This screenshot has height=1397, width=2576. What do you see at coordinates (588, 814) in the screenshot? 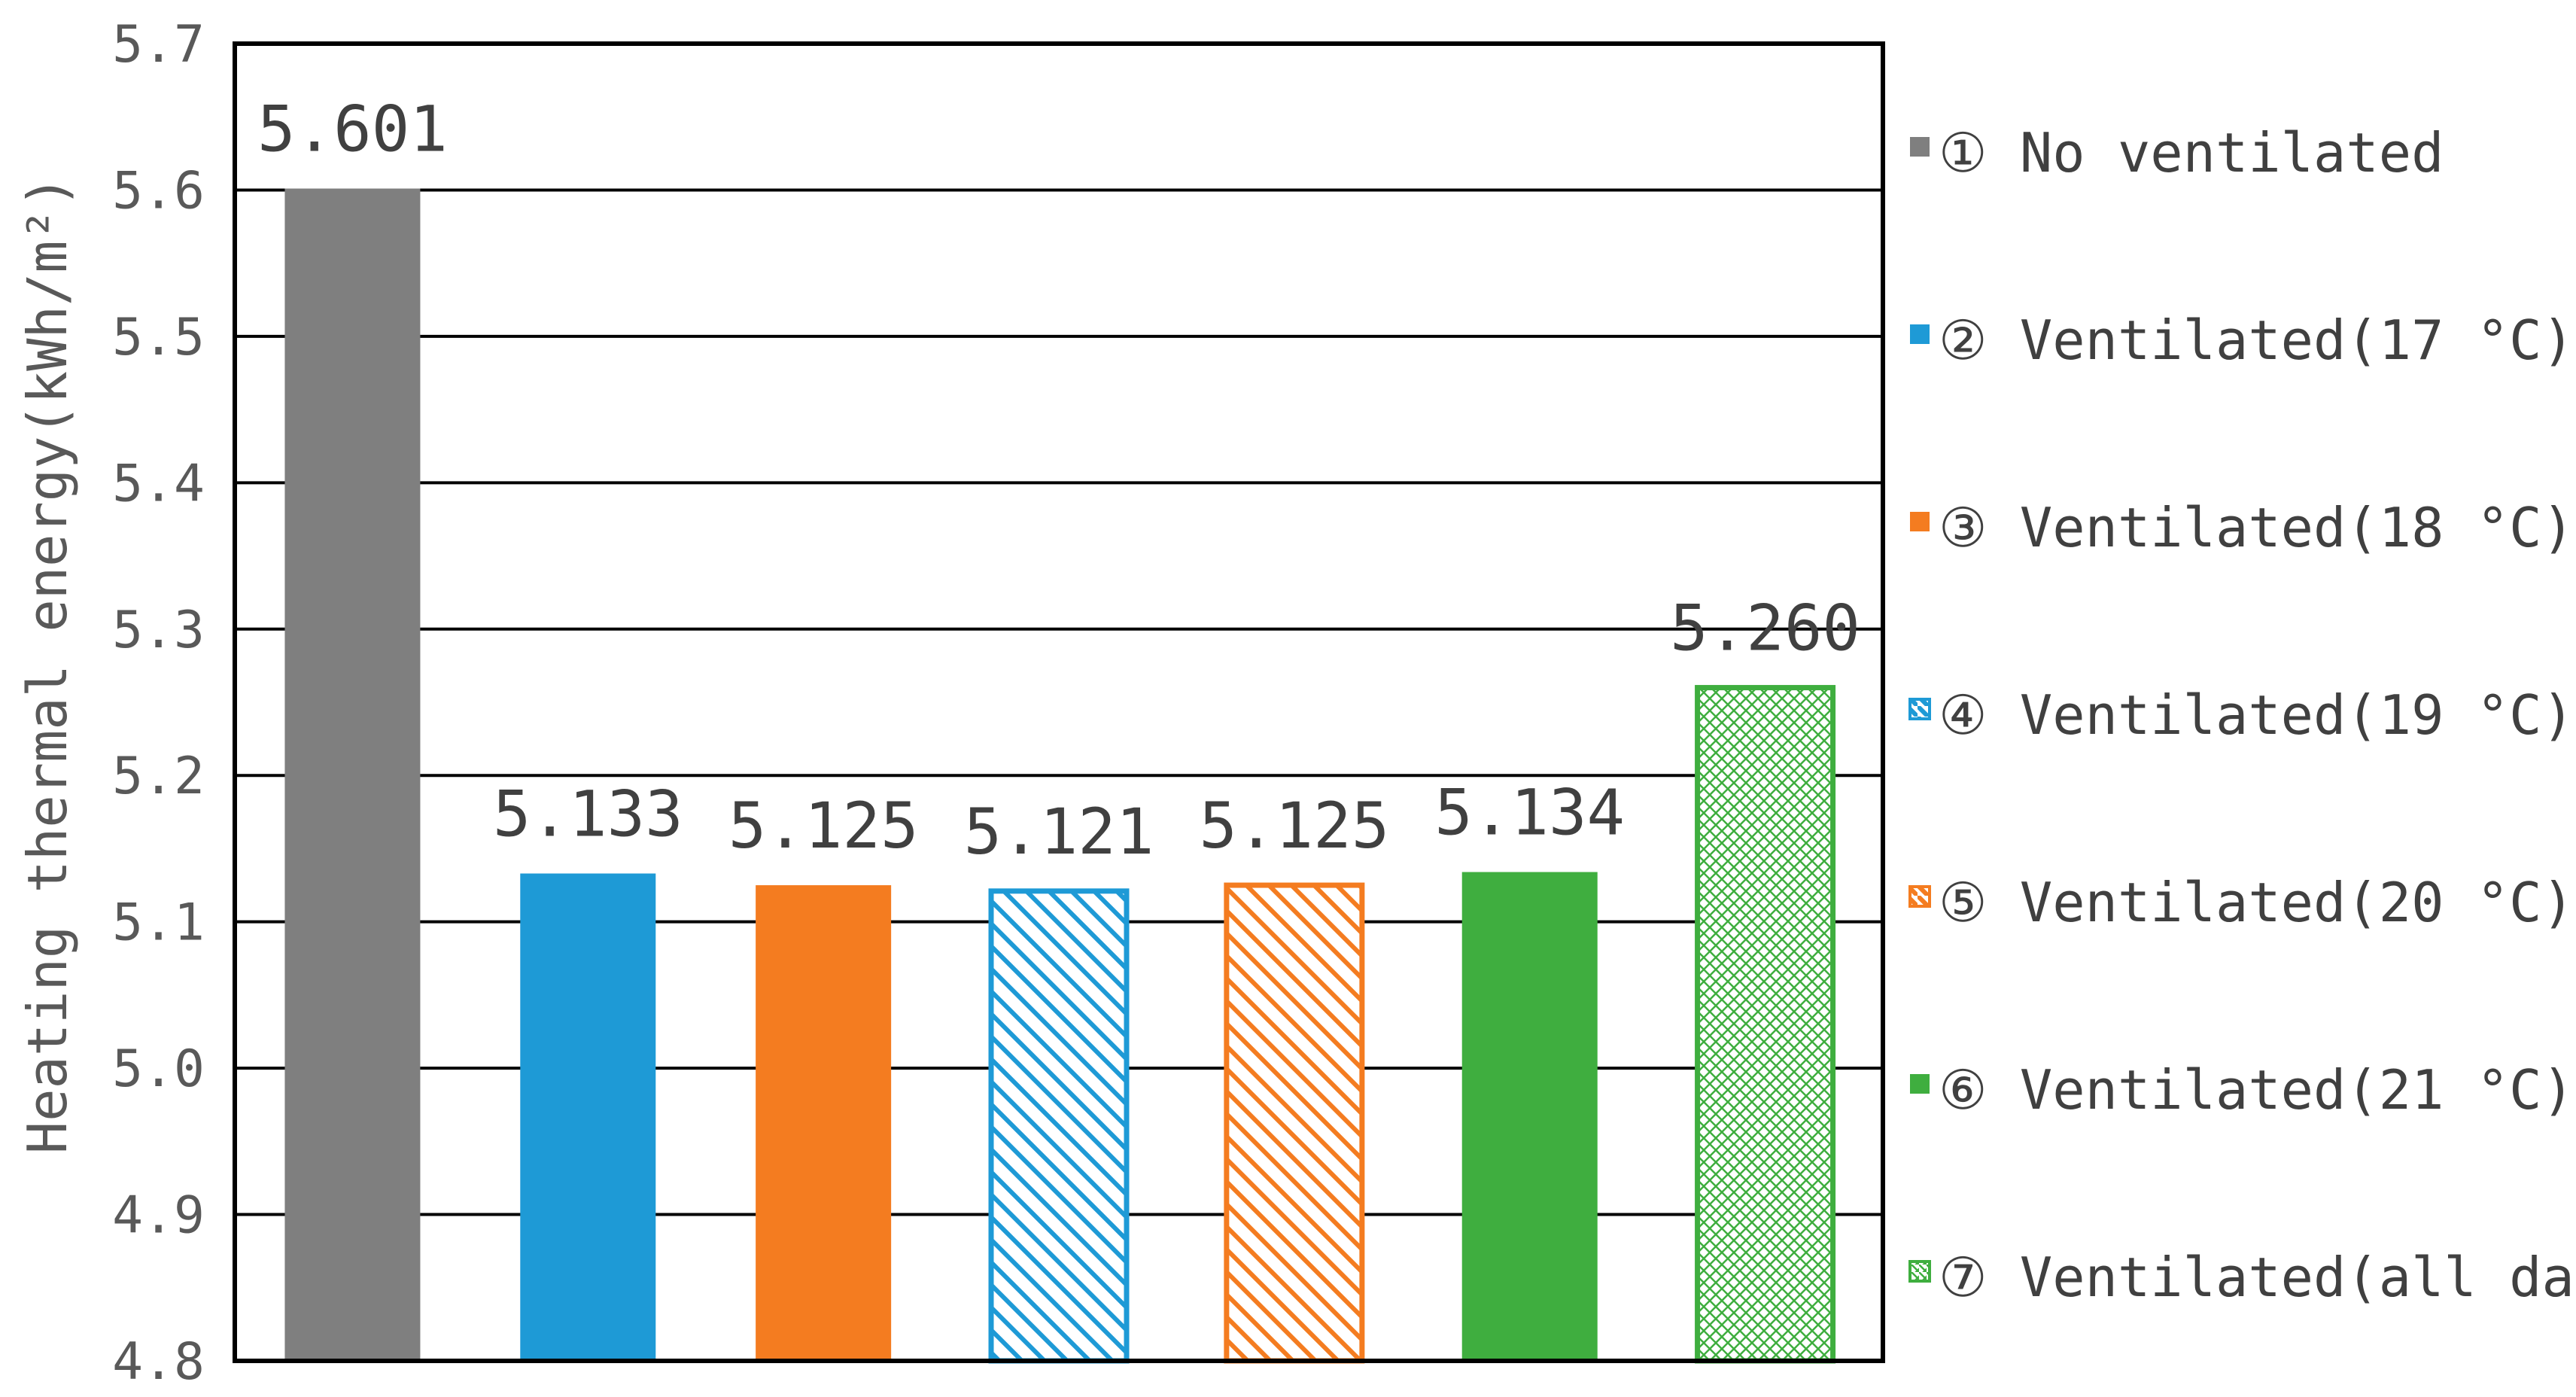
I see `data-label-2: 5.133` at bounding box center [588, 814].